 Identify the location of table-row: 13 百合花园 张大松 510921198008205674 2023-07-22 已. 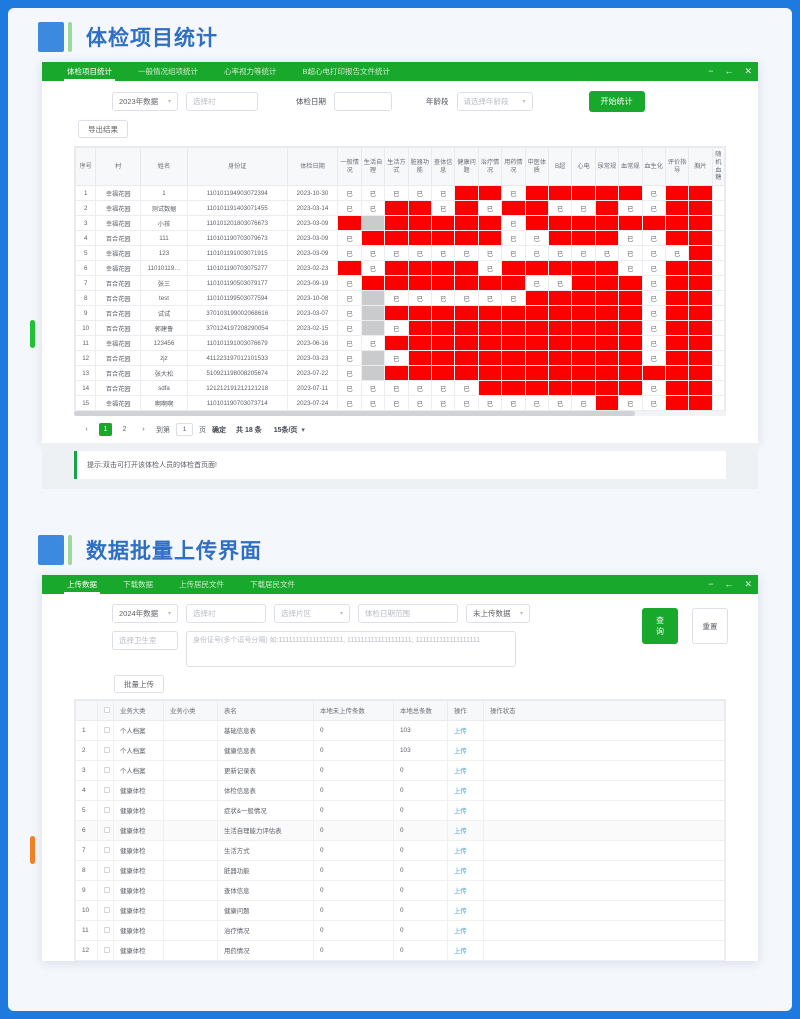
(400, 373).